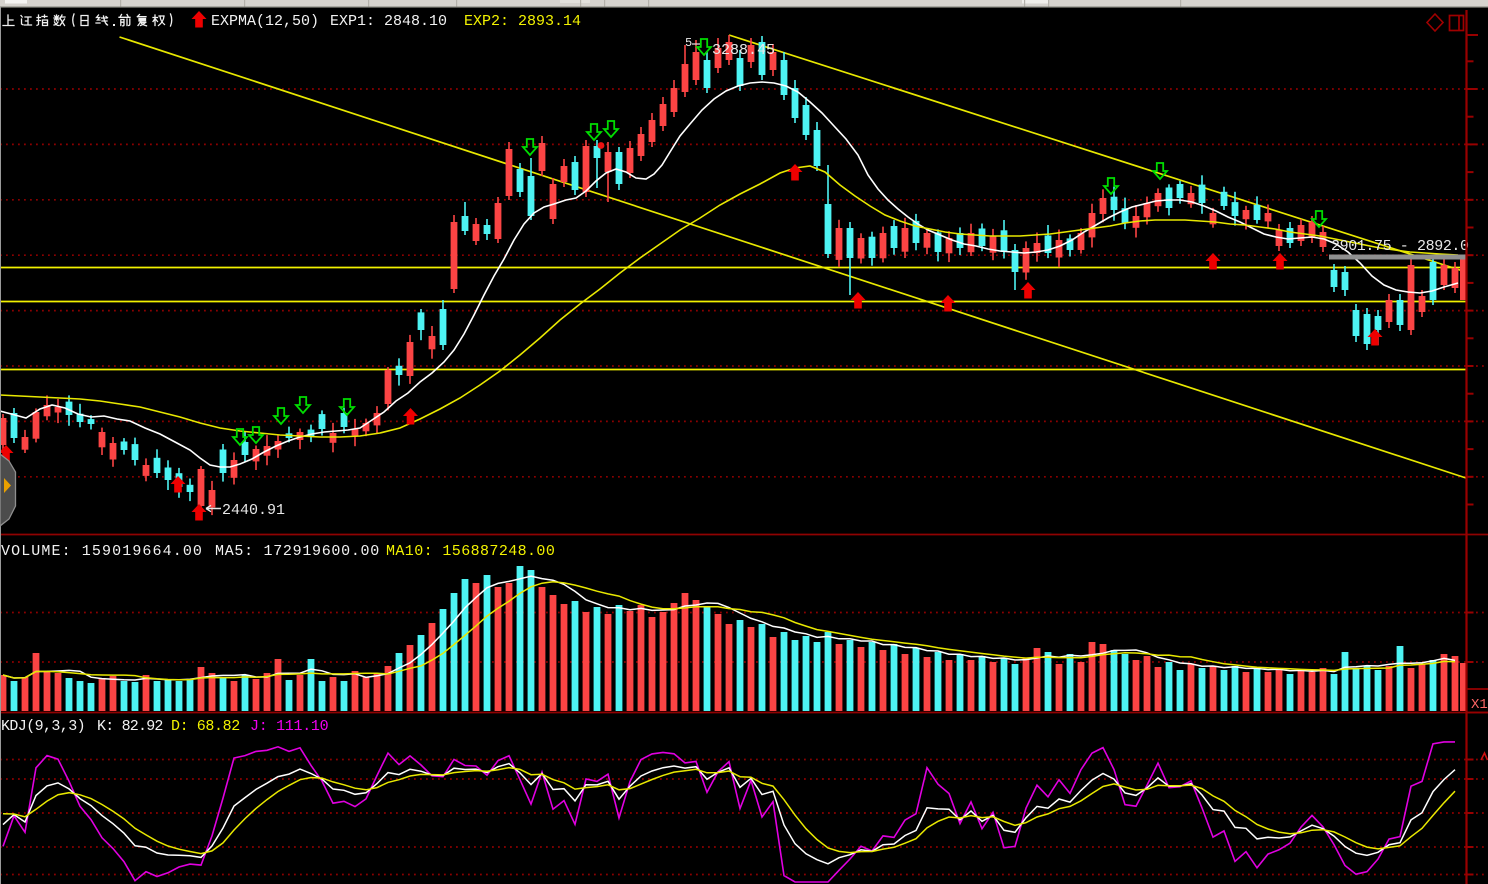  I want to click on svg-text: EXP2: 2893.14, so click(522, 21).